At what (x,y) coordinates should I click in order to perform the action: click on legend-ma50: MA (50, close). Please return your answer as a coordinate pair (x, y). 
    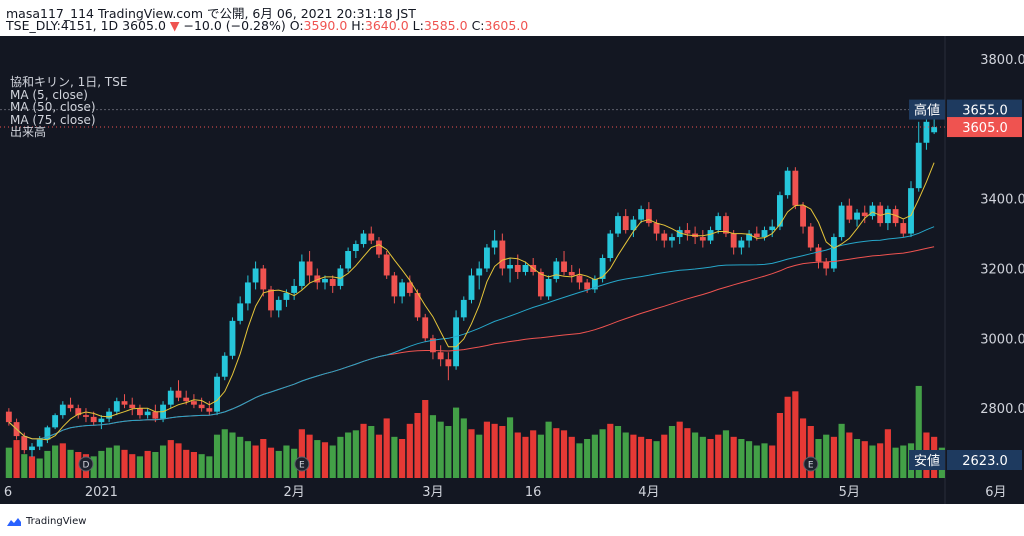
    Looking at the image, I should click on (53, 107).